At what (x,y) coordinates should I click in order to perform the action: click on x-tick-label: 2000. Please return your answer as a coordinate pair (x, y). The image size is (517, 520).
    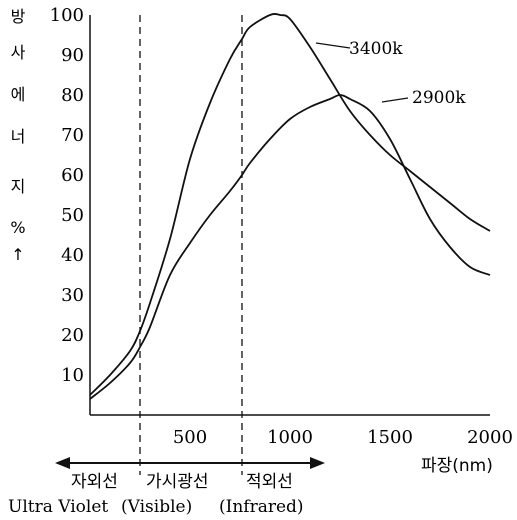
    Looking at the image, I should click on (490, 437).